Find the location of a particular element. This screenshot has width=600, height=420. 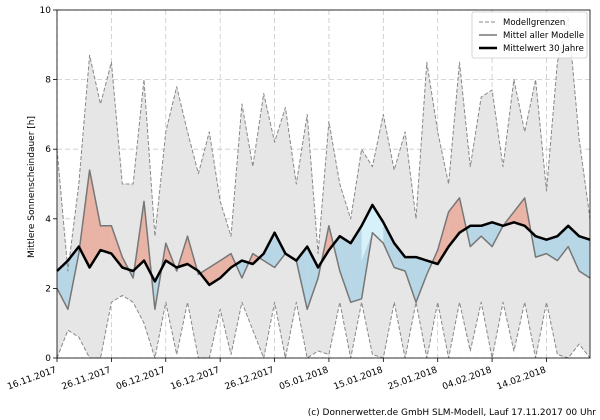

x-tick-label: 26.11.2017 is located at coordinates (87, 378).